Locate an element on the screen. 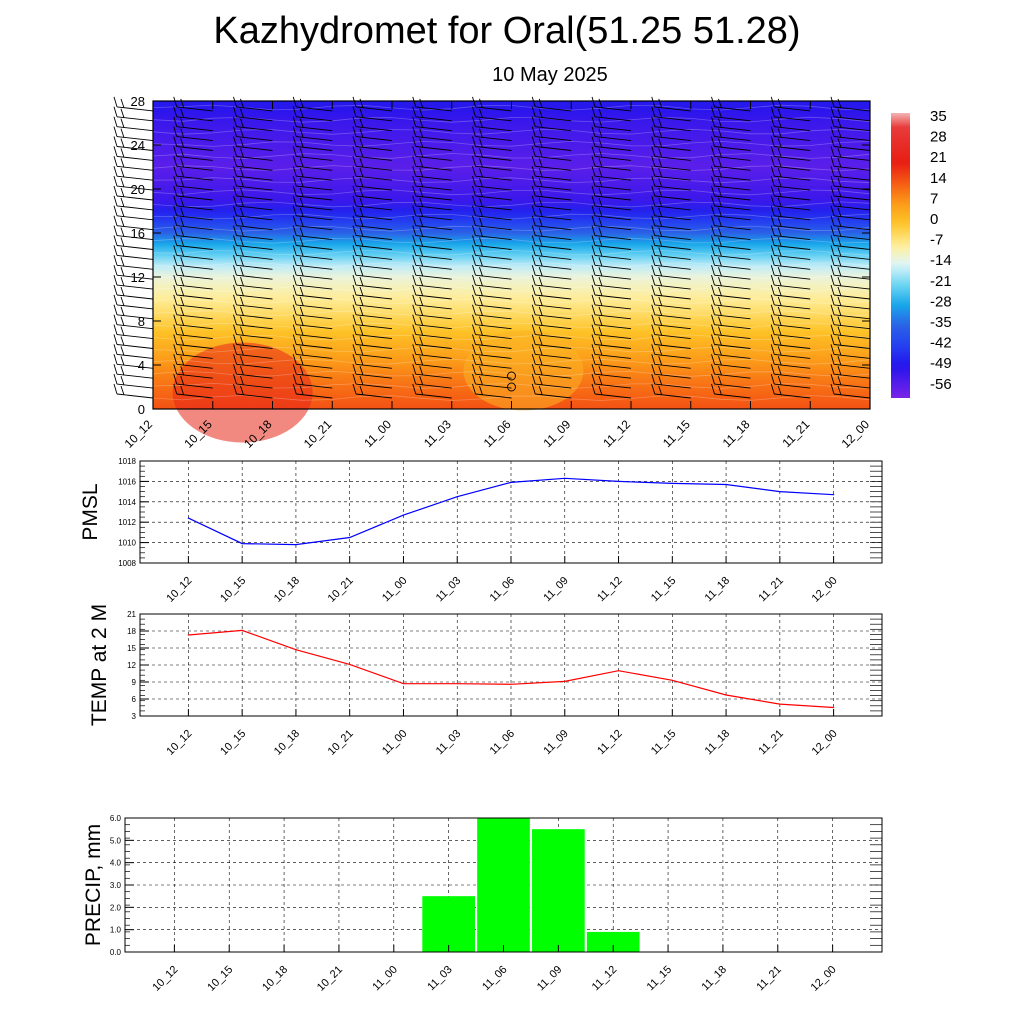  y-tick-label: 3 is located at coordinates (134, 716).